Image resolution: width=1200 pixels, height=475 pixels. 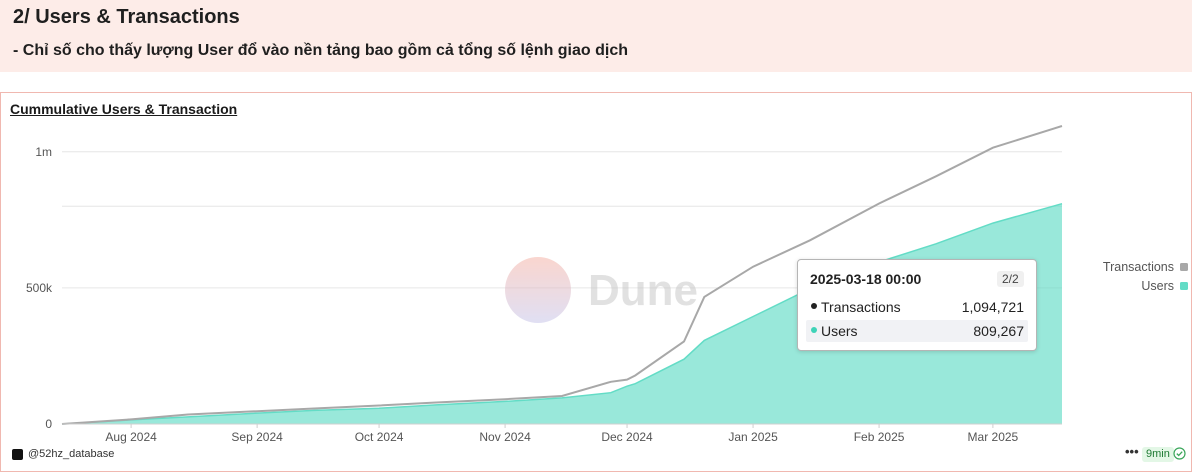 What do you see at coordinates (379, 437) in the screenshot?
I see `x-tick-label: Oct 2024` at bounding box center [379, 437].